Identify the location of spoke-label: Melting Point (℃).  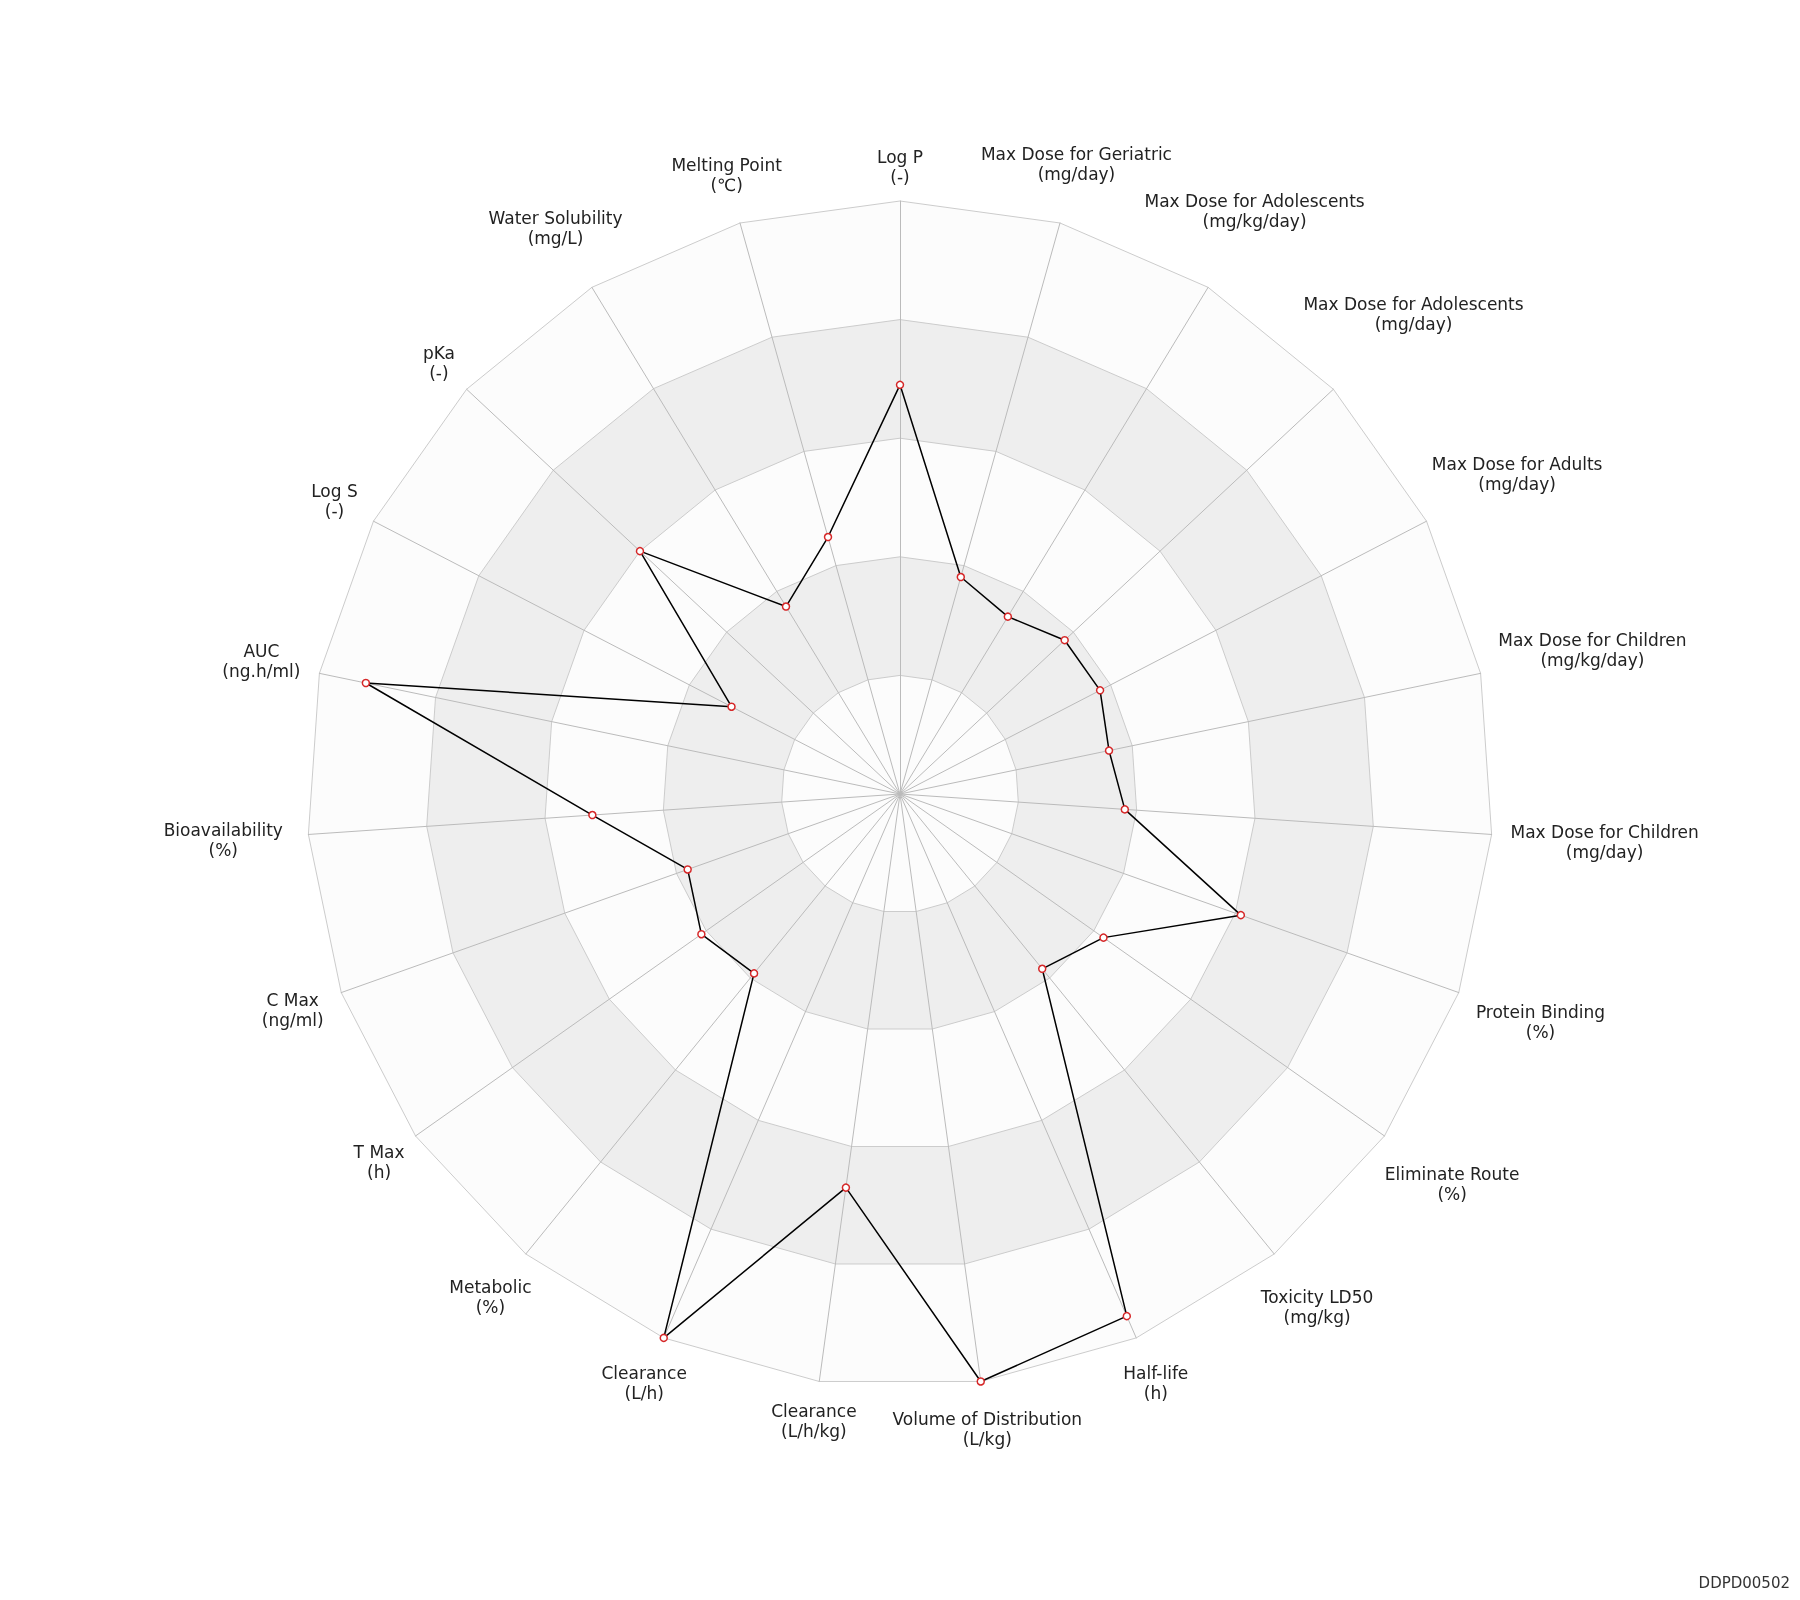
(727, 175).